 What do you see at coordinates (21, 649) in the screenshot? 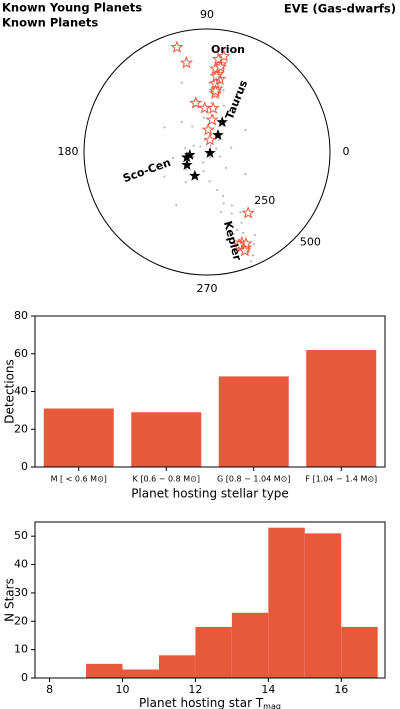
I see `y-tick-label: 10` at bounding box center [21, 649].